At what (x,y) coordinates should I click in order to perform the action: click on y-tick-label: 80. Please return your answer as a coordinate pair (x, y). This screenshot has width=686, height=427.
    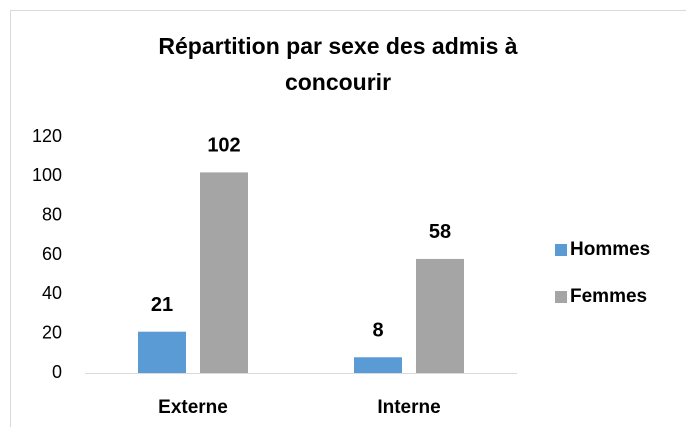
    Looking at the image, I should click on (52, 214).